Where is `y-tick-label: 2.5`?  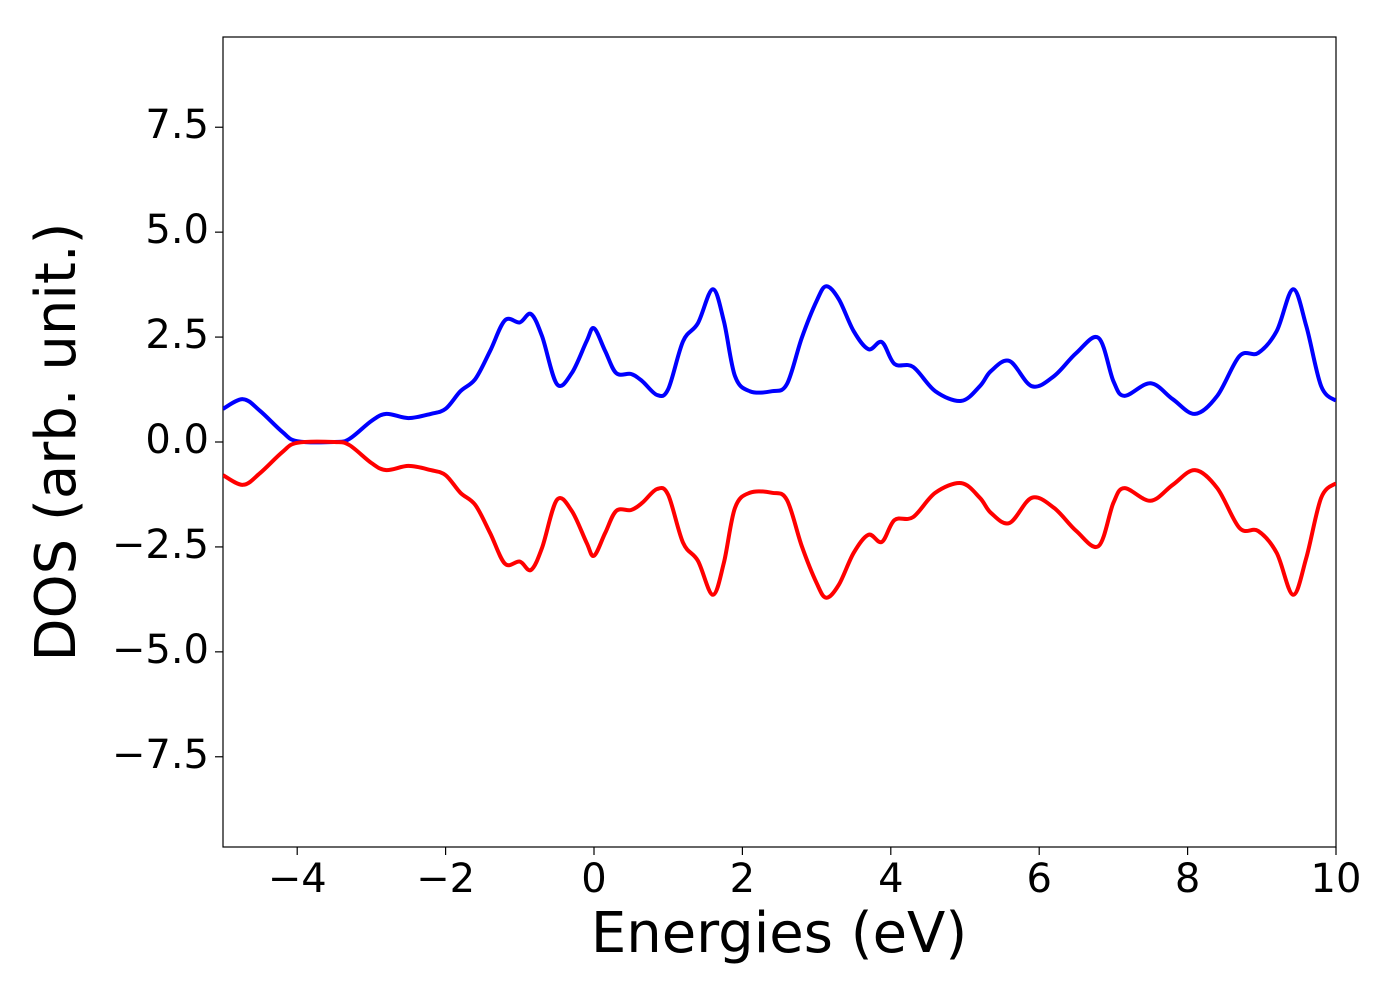
y-tick-label: 2.5 is located at coordinates (177, 335).